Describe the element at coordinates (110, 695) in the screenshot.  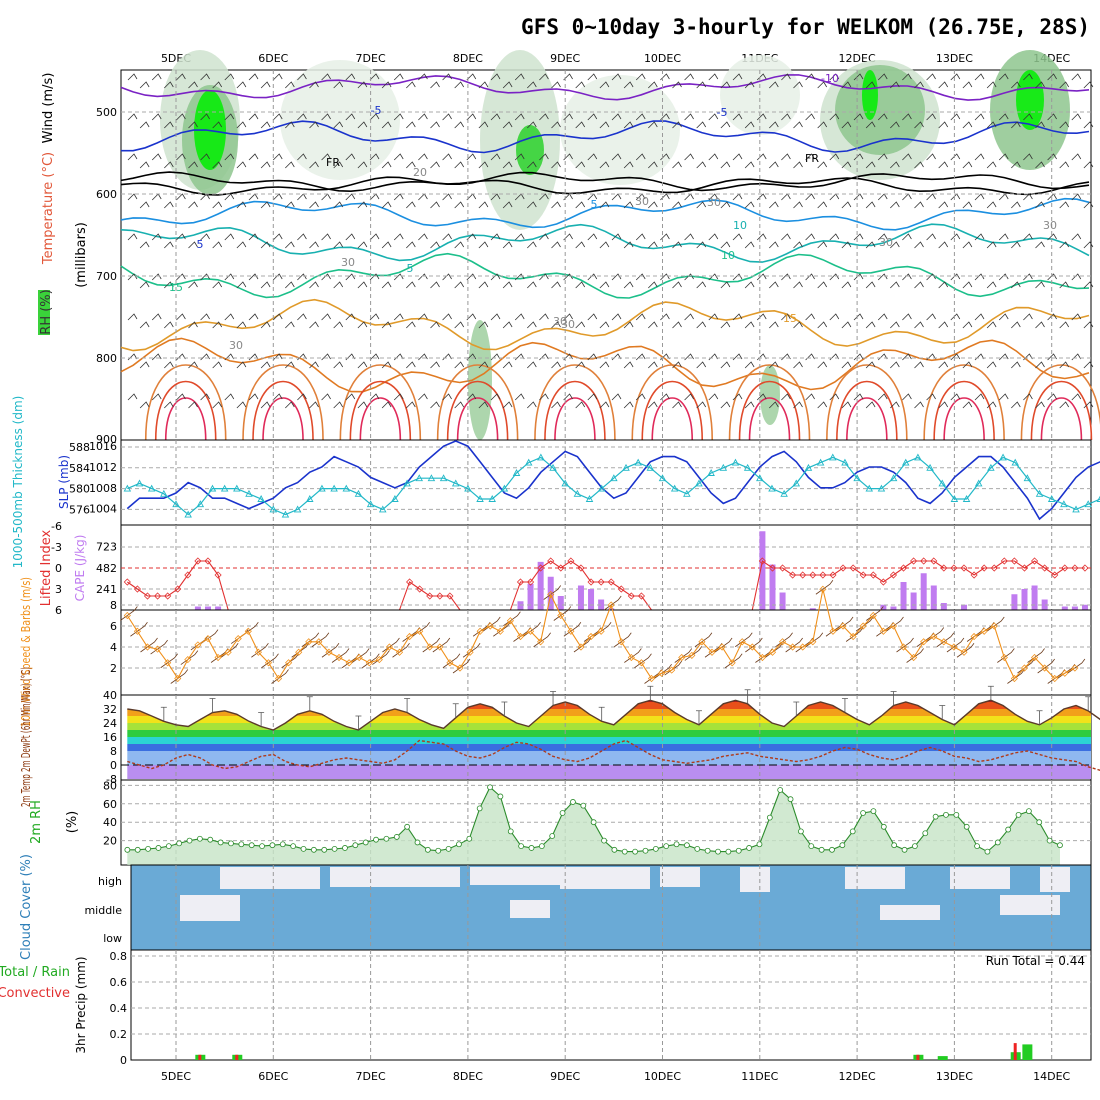
I see `temp-tick: 40` at that location.